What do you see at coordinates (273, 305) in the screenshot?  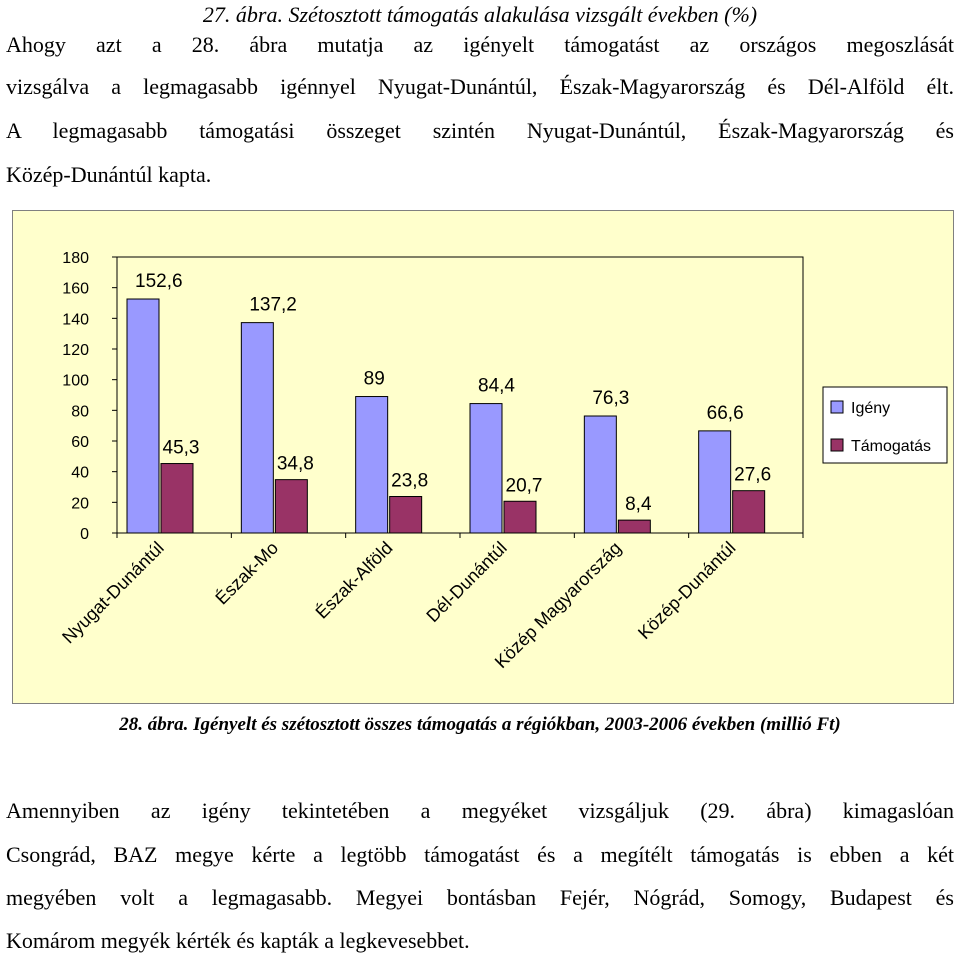 I see `data-label-igeny: 137,2` at bounding box center [273, 305].